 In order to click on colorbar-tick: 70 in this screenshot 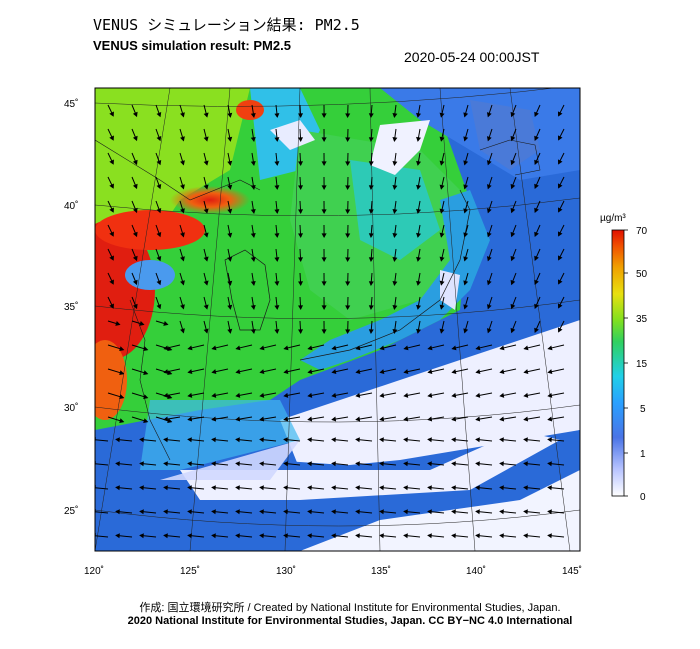, I will do `click(642, 231)`.